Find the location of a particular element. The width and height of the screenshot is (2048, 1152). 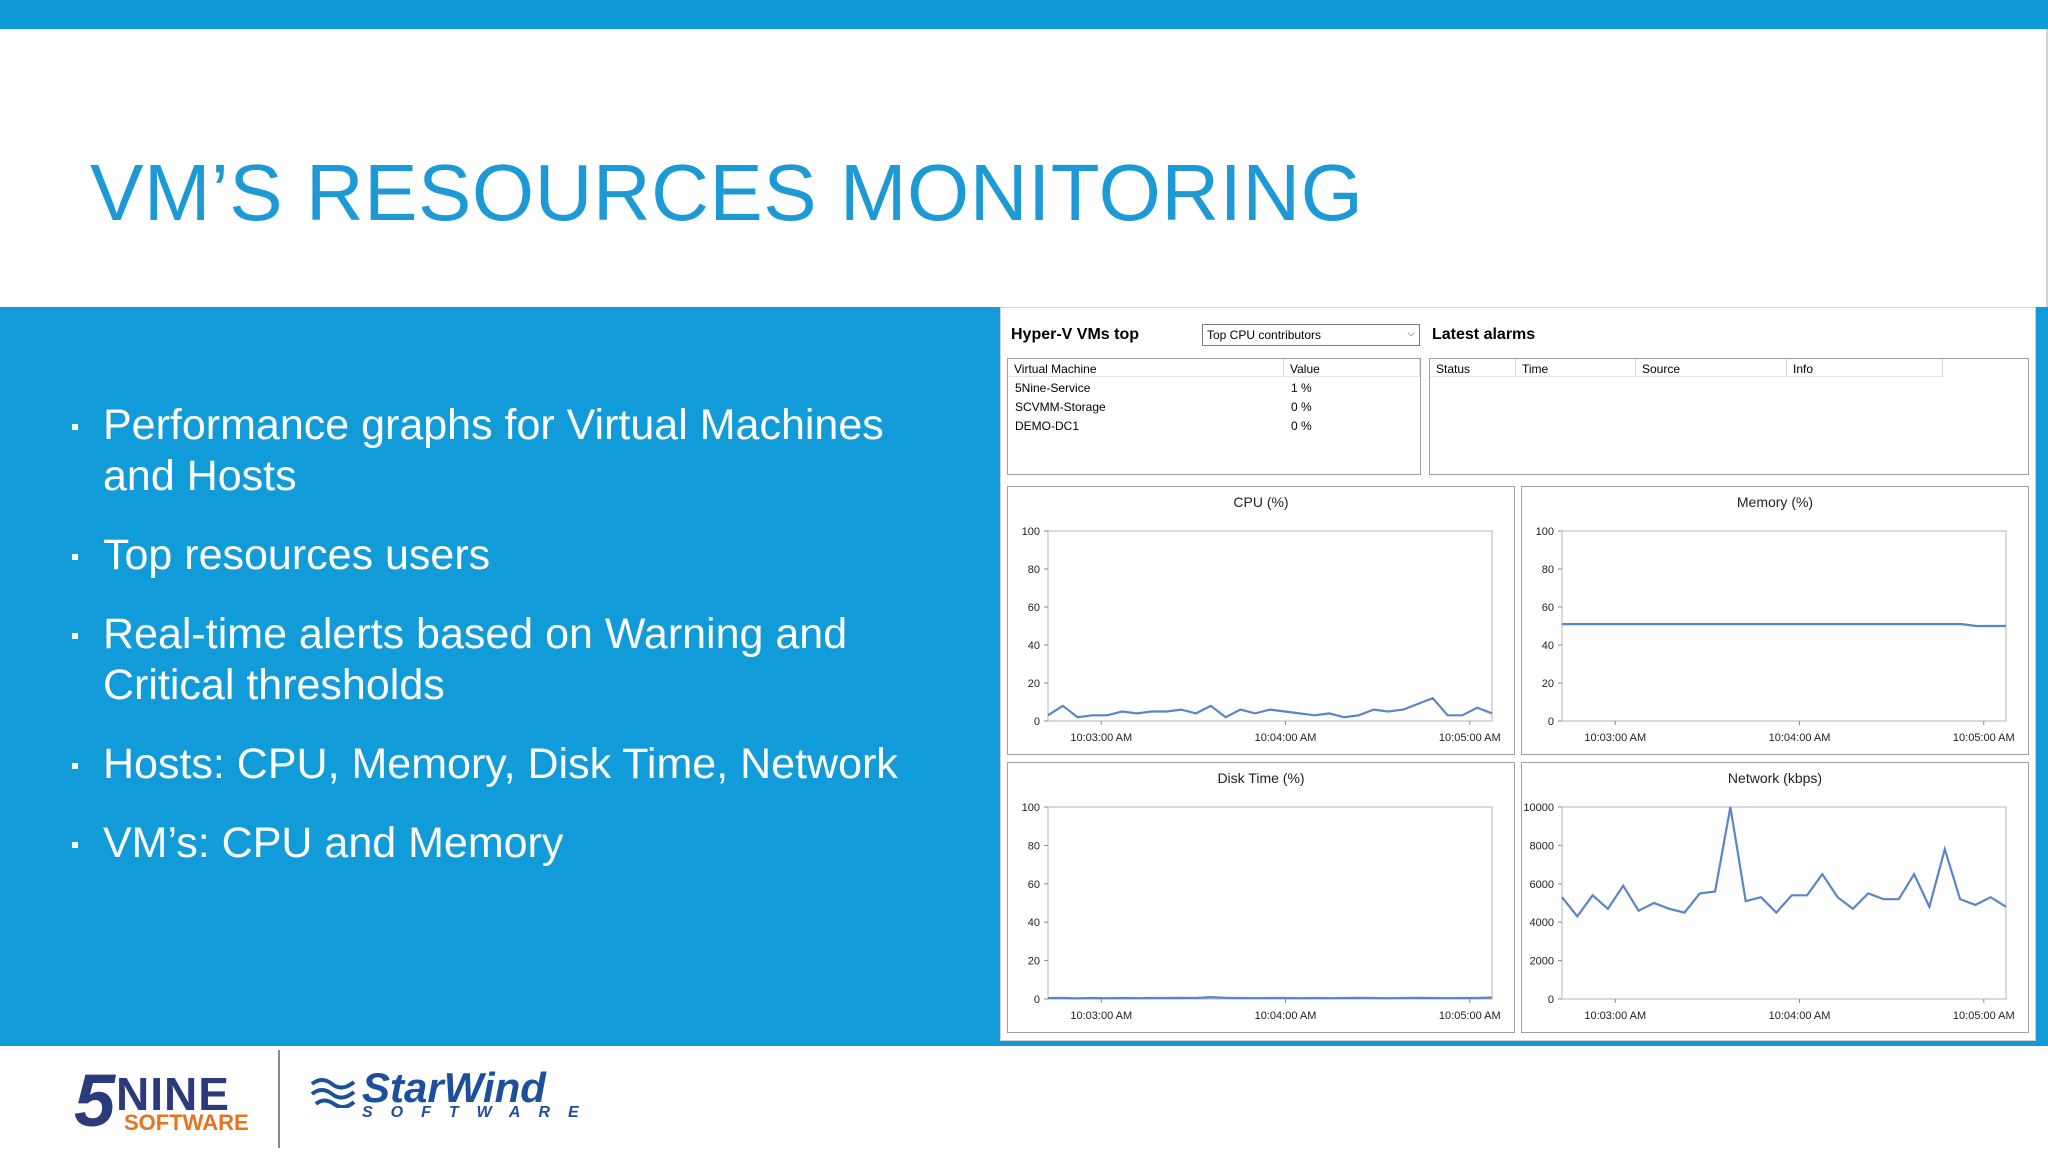

column-header-vm: Virtual Machine is located at coordinates (1146, 368).